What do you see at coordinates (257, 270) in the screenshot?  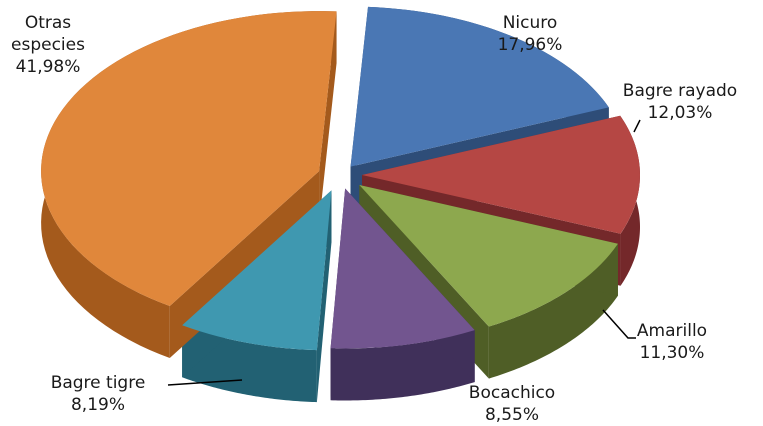 I see `slice-bagre-tigre` at bounding box center [257, 270].